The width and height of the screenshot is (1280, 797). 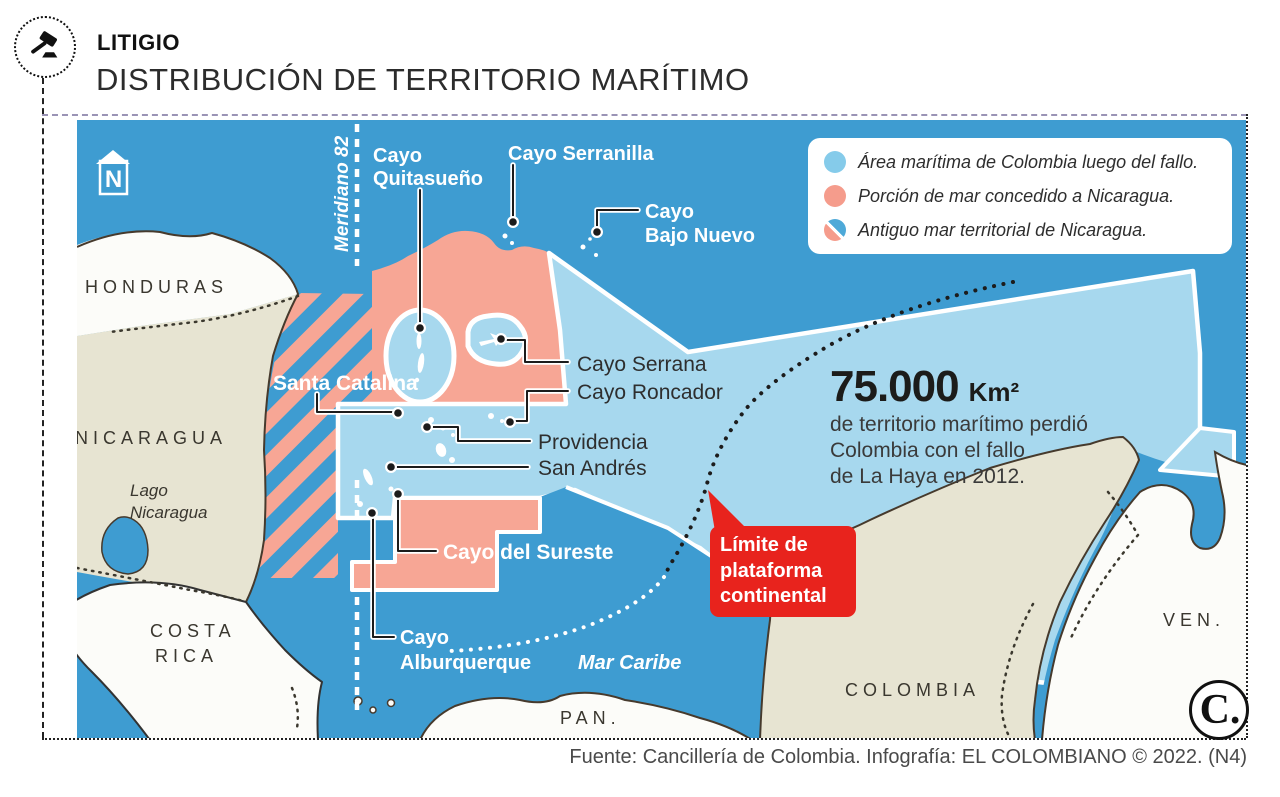 What do you see at coordinates (345, 383) in the screenshot?
I see `label-santa-catalina: Santa Catalina` at bounding box center [345, 383].